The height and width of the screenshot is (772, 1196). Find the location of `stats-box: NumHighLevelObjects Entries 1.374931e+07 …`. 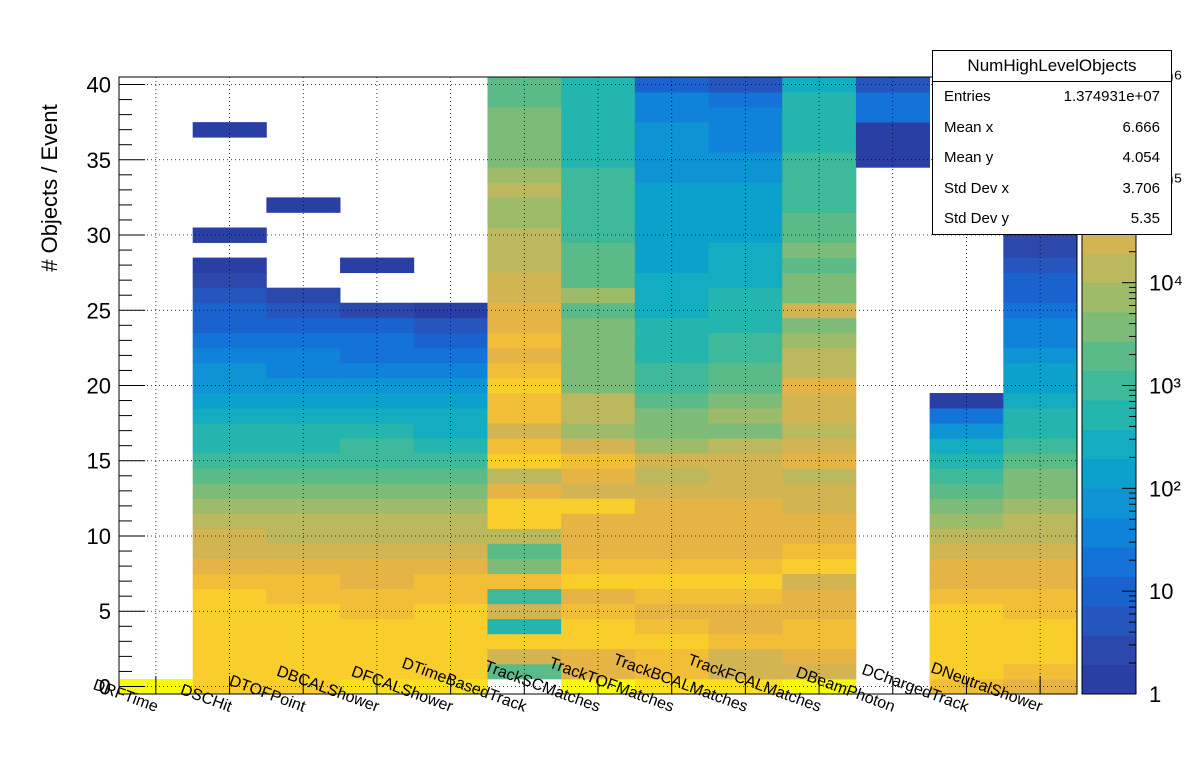

stats-box: NumHighLevelObjects Entries 1.374931e+07 … is located at coordinates (1052, 142).